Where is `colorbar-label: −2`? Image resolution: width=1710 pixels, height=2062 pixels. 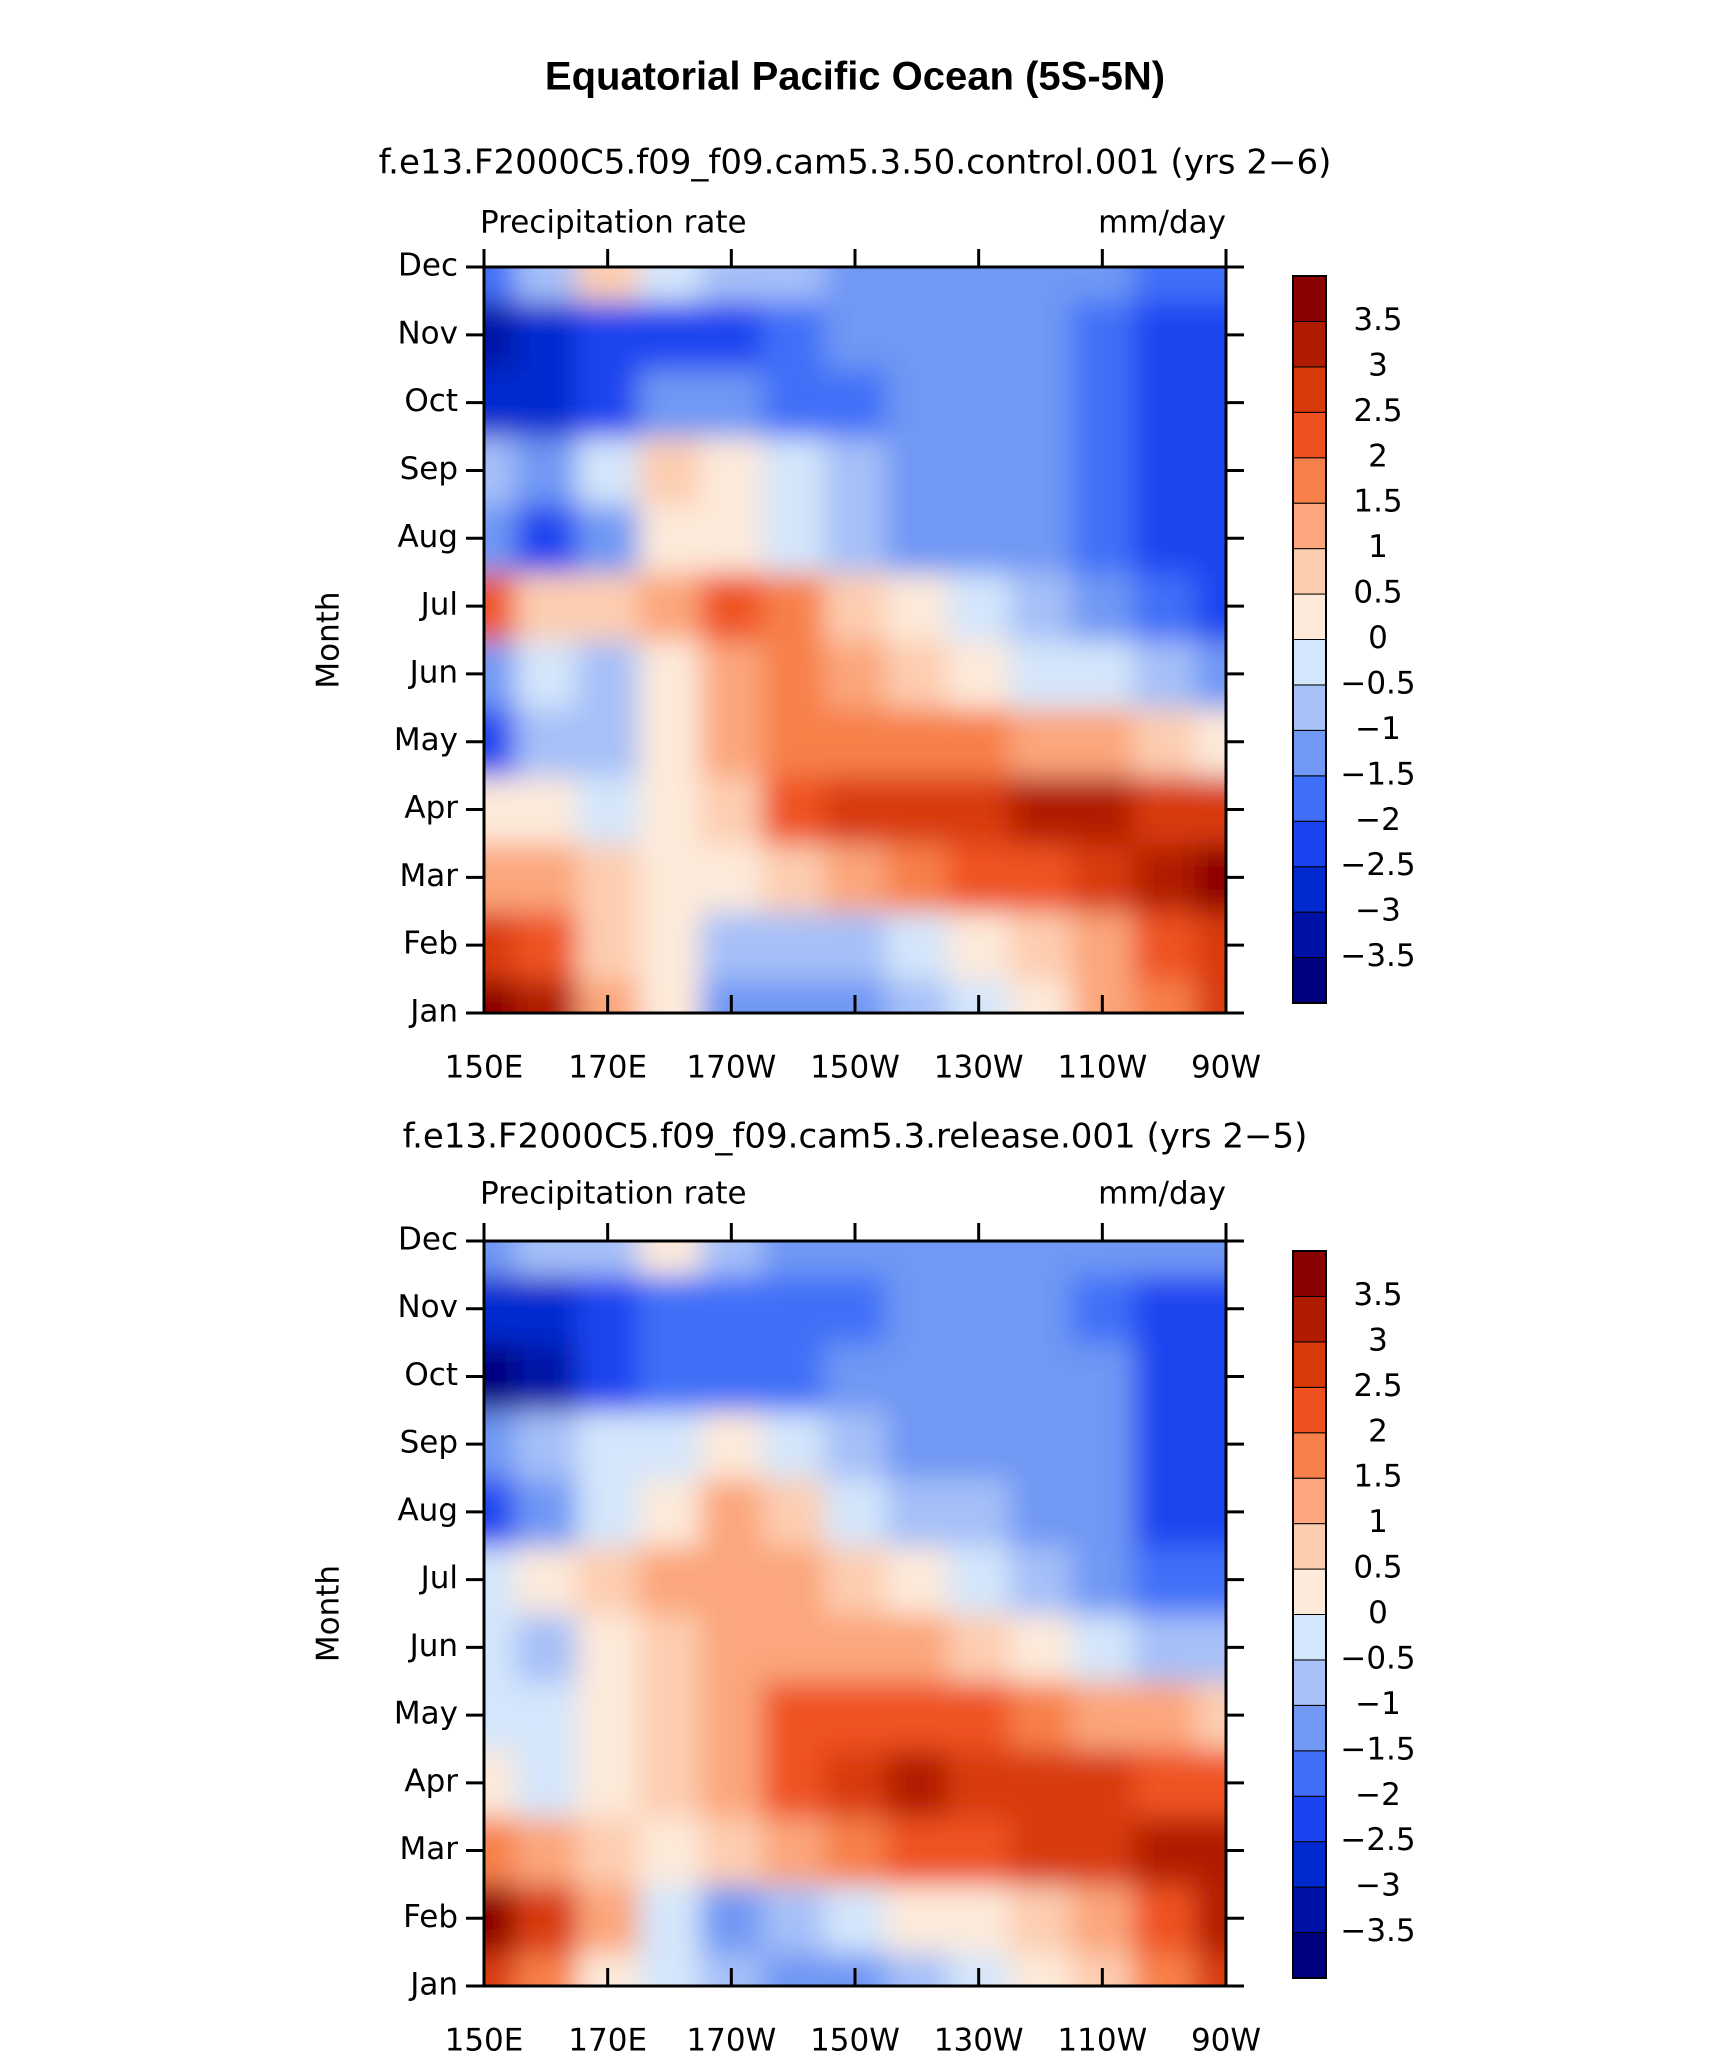
colorbar-label: −2 is located at coordinates (1378, 1795).